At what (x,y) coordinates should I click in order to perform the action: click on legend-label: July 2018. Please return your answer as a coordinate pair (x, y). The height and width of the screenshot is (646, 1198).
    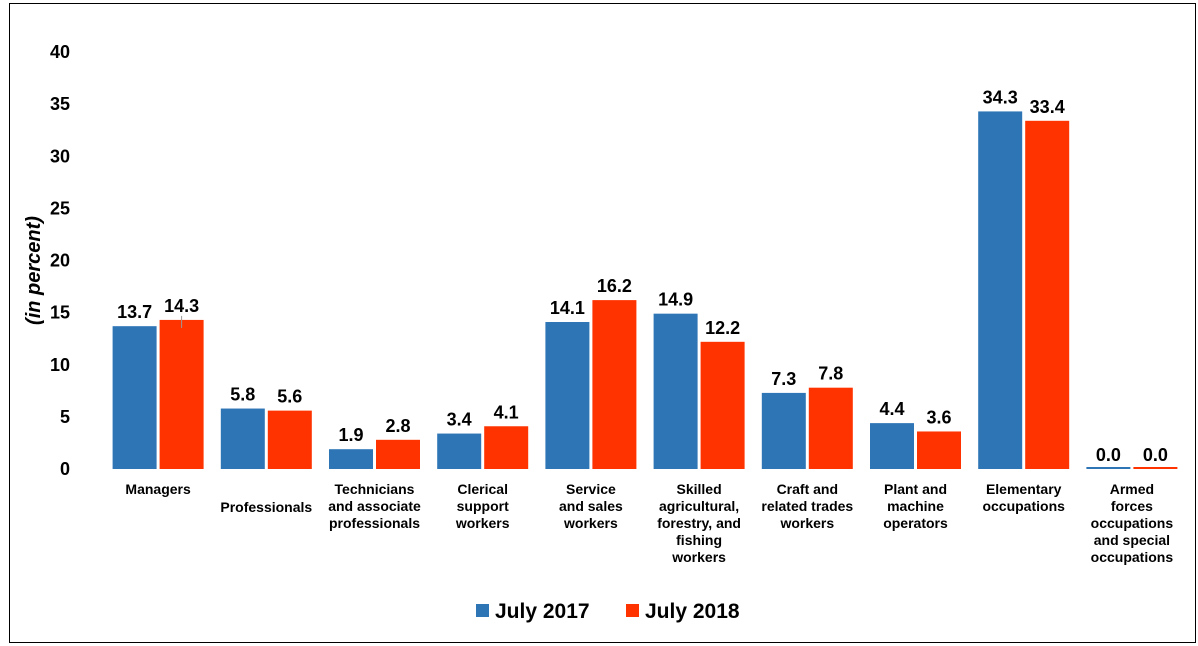
    Looking at the image, I should click on (692, 611).